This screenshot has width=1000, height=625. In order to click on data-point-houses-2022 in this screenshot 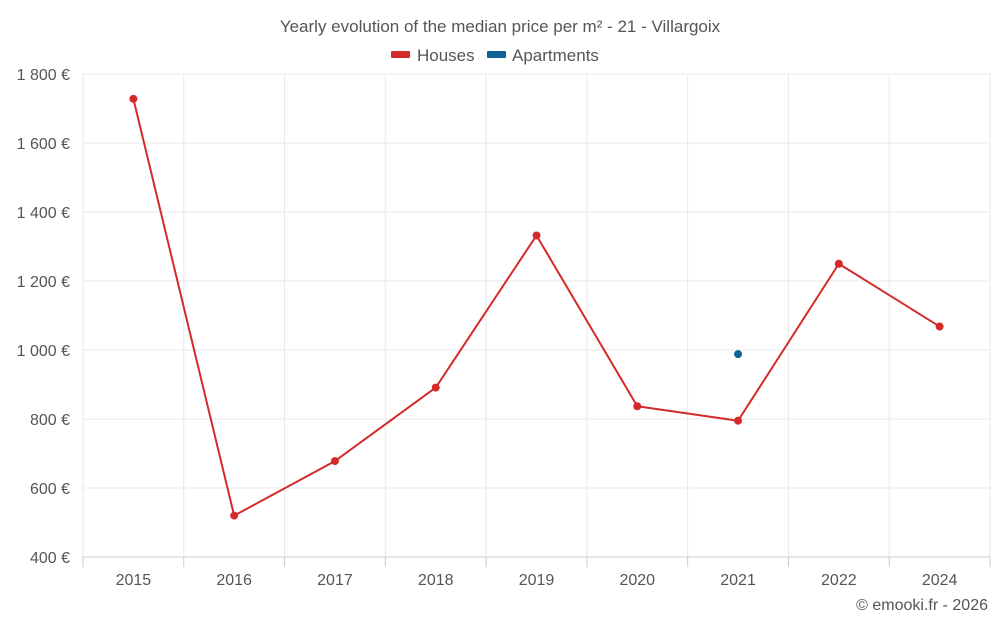, I will do `click(838, 263)`.